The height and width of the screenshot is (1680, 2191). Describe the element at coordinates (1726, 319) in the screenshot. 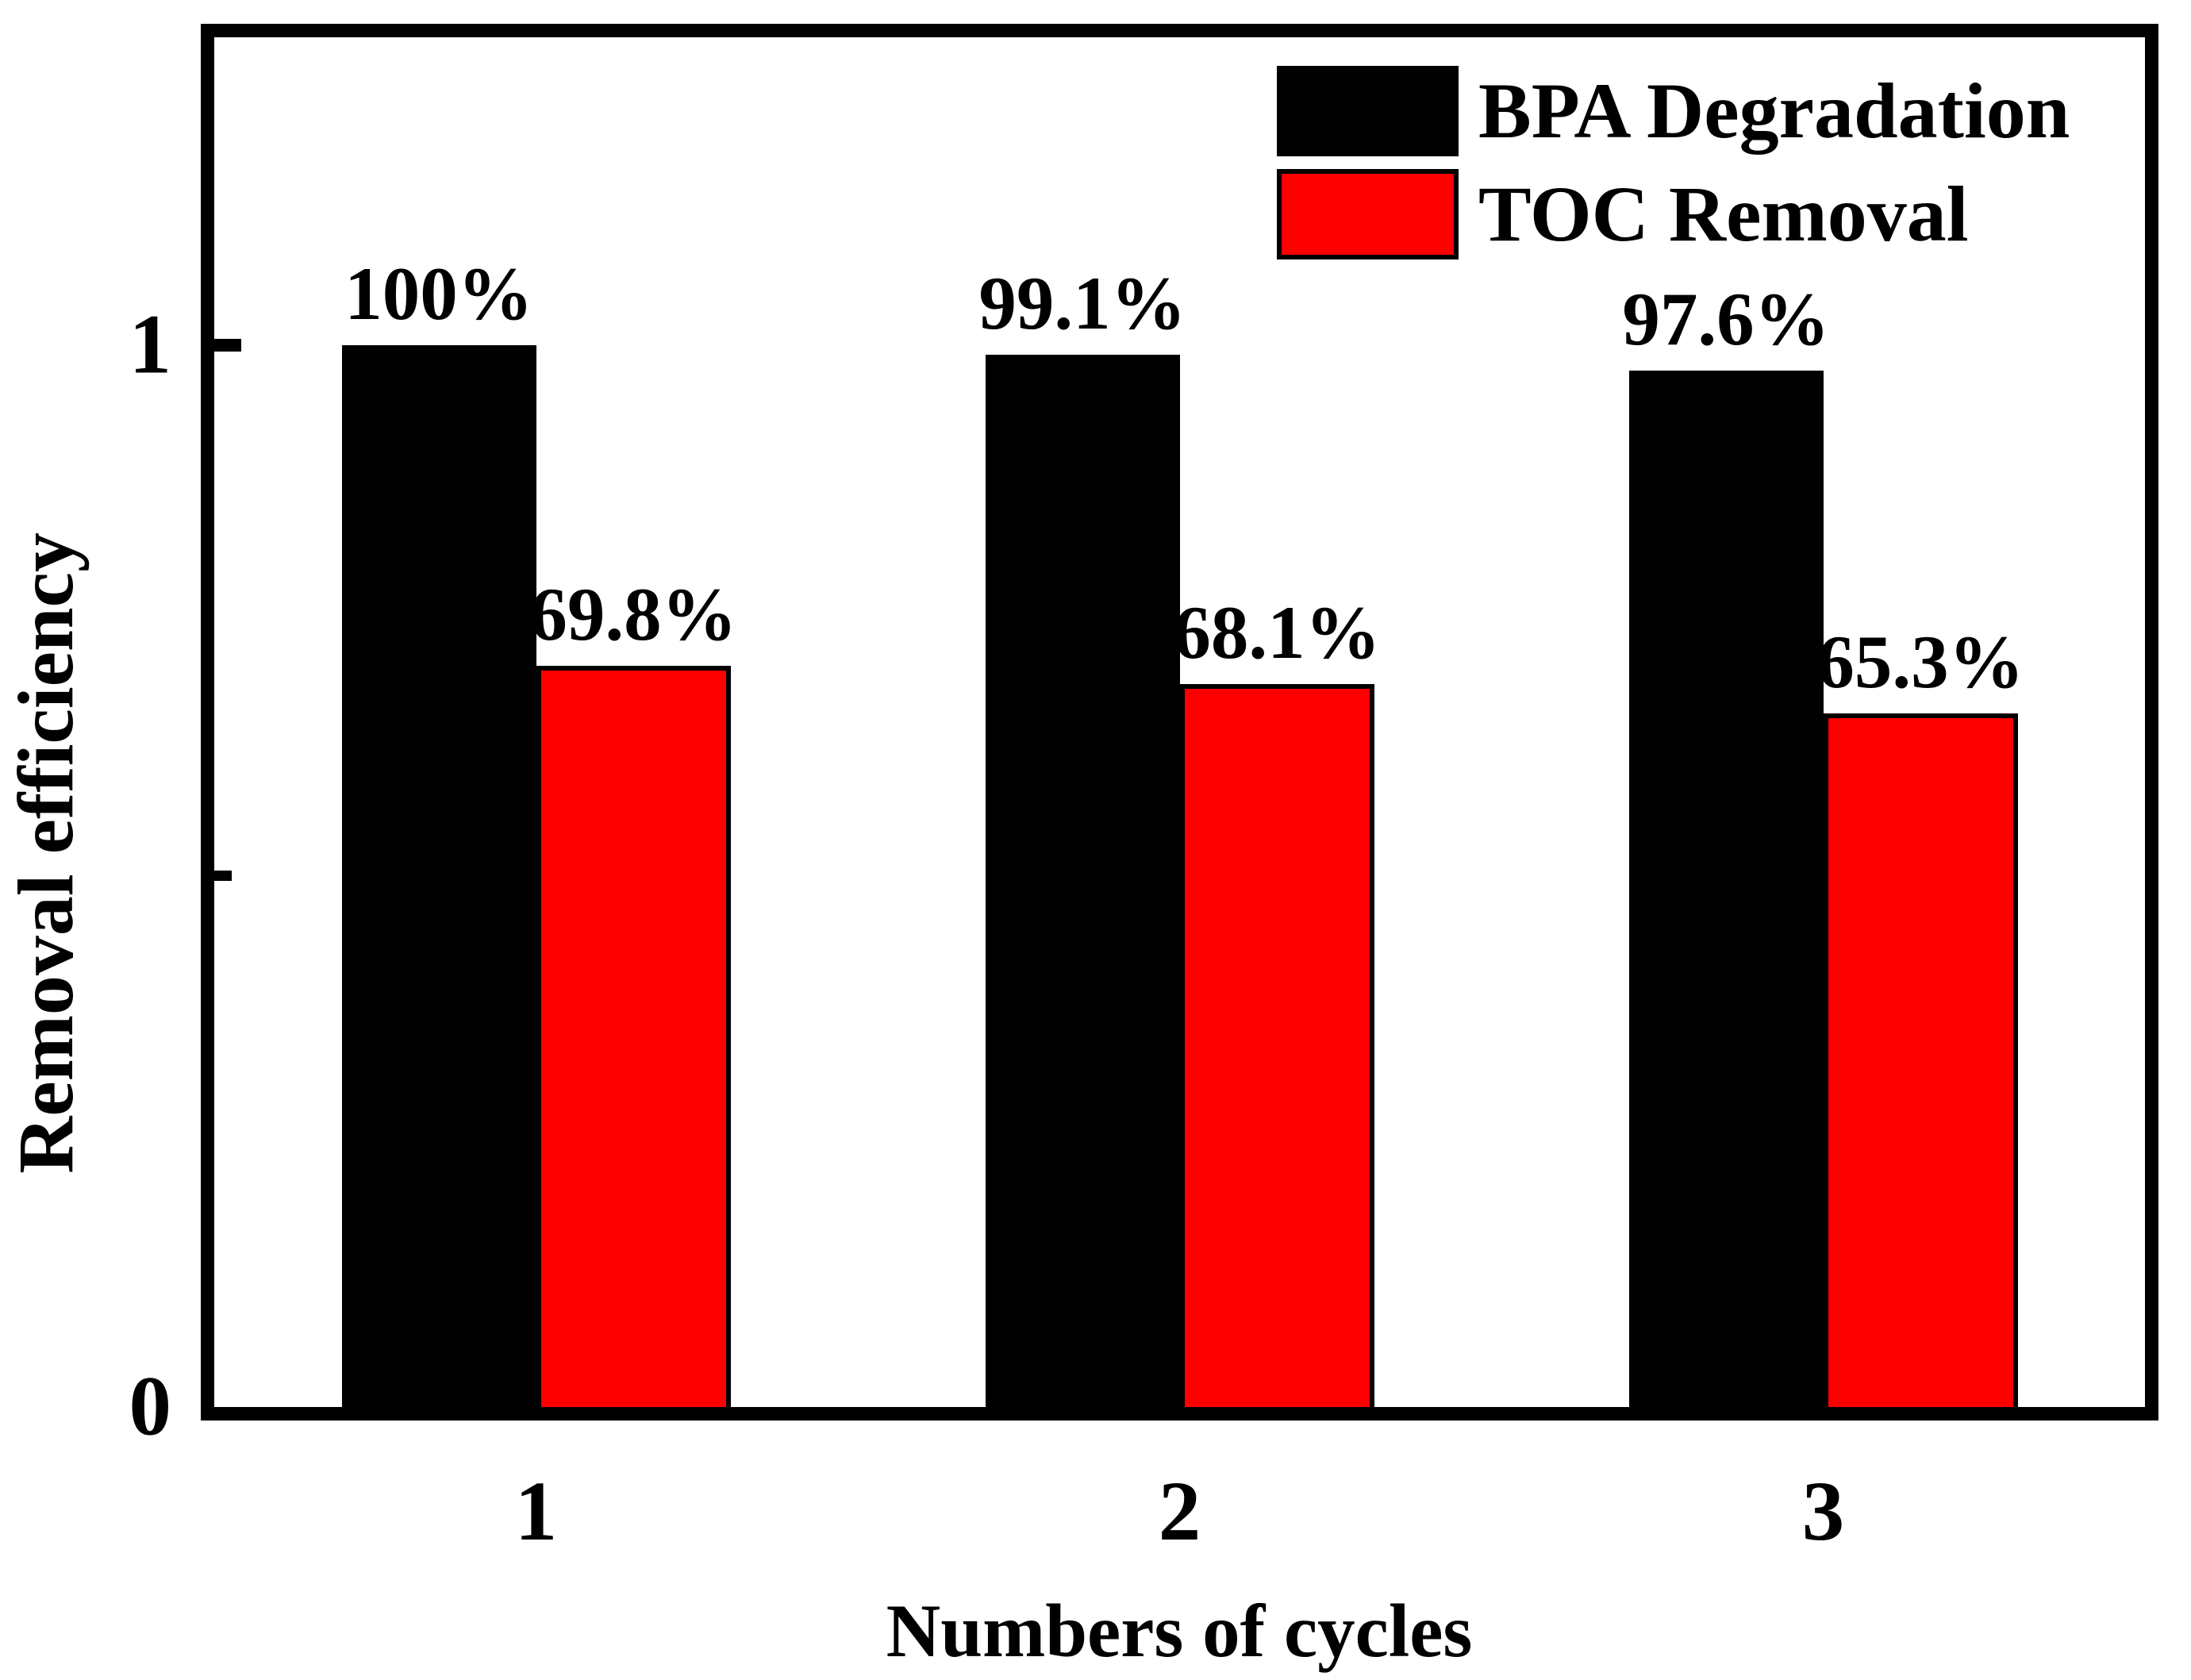

I see `bar-value-label: 97.6%` at that location.